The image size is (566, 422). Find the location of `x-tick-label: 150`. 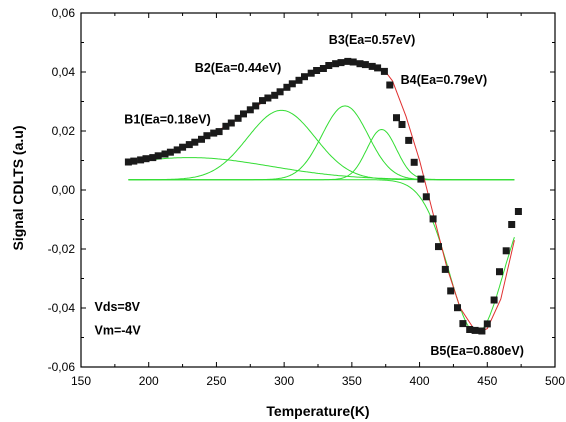

x-tick-label: 150 is located at coordinates (81, 381).